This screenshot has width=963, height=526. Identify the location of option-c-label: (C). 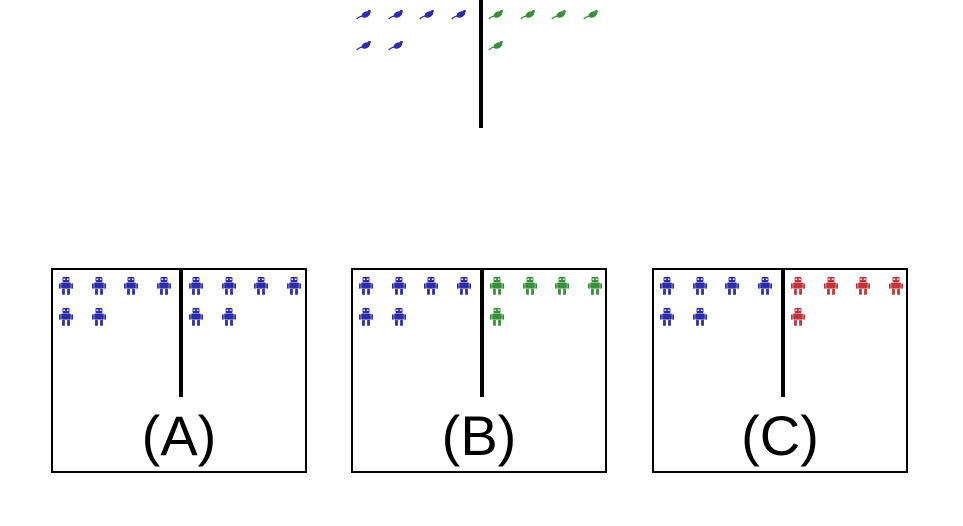
(780, 436).